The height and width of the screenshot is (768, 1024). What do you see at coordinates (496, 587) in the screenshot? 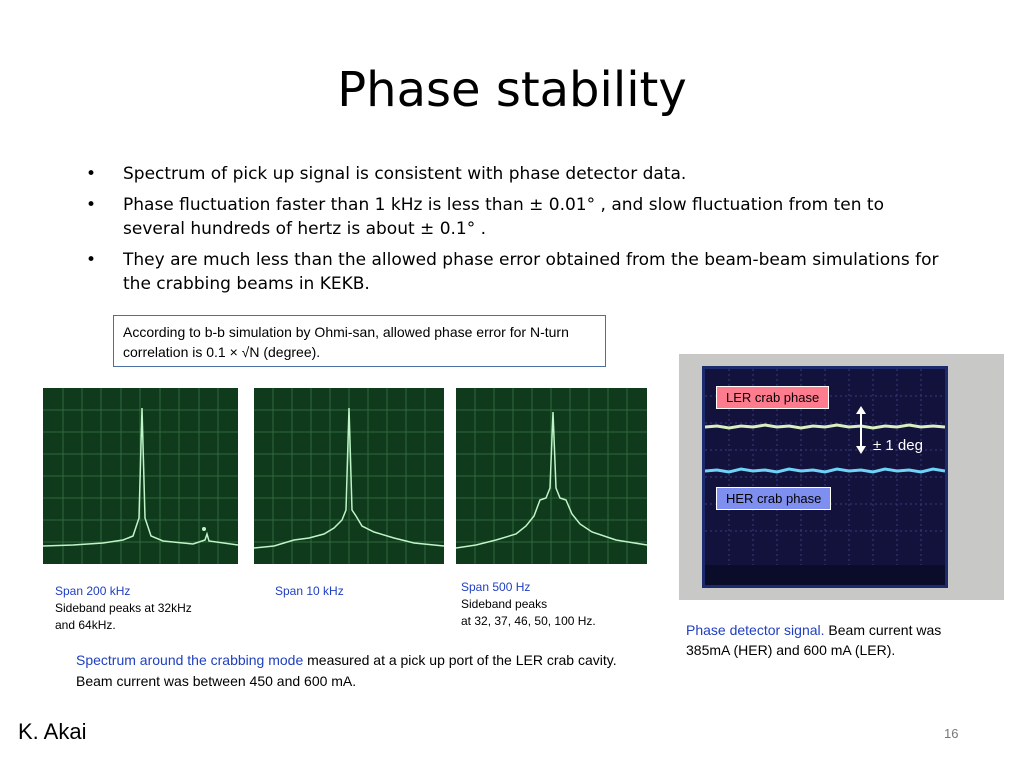
I see `span-label: Span 500 Hz` at bounding box center [496, 587].